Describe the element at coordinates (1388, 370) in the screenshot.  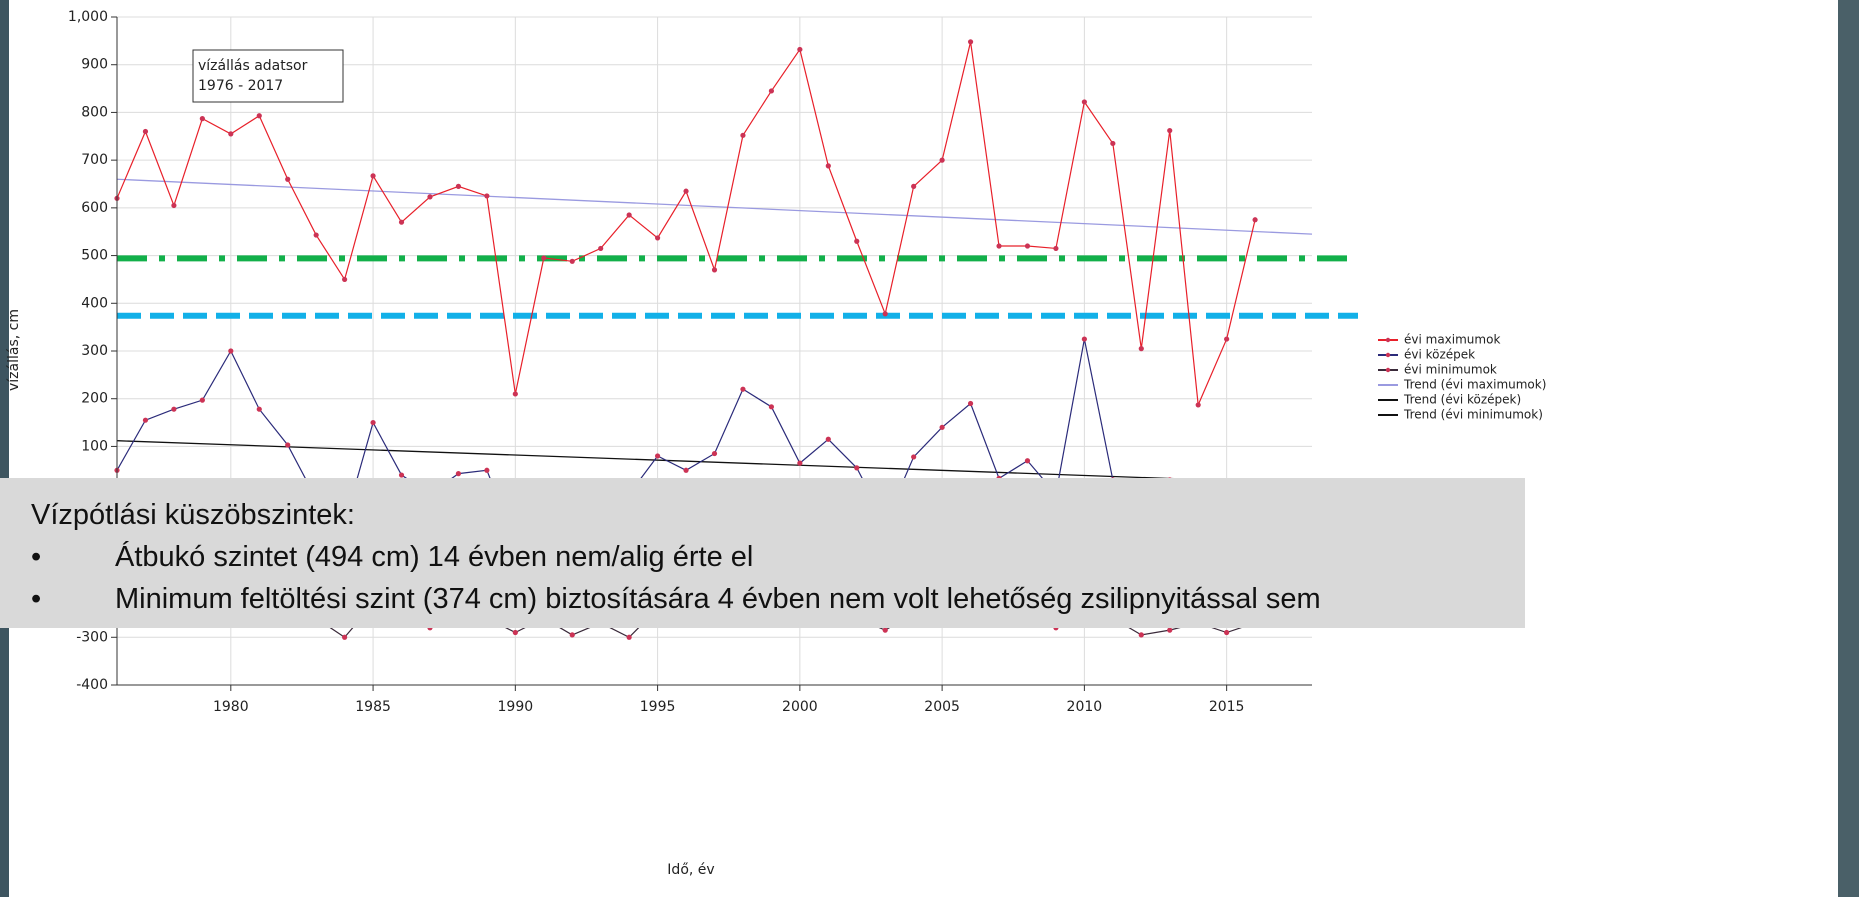
I see `legend-marker` at that location.